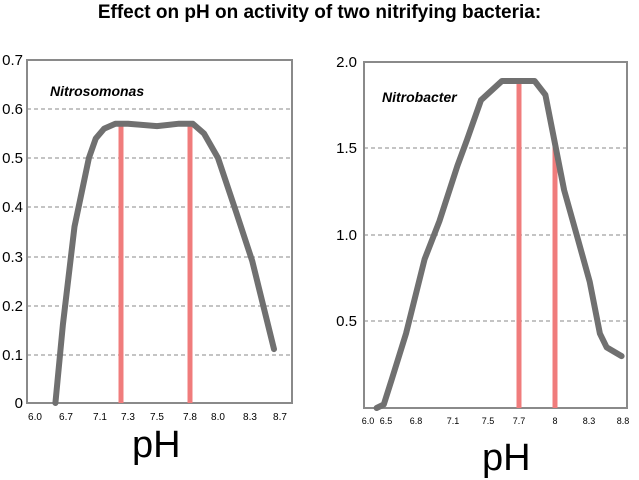 This screenshot has height=480, width=639. What do you see at coordinates (19, 403) in the screenshot?
I see `y-tick-label: 0` at bounding box center [19, 403].